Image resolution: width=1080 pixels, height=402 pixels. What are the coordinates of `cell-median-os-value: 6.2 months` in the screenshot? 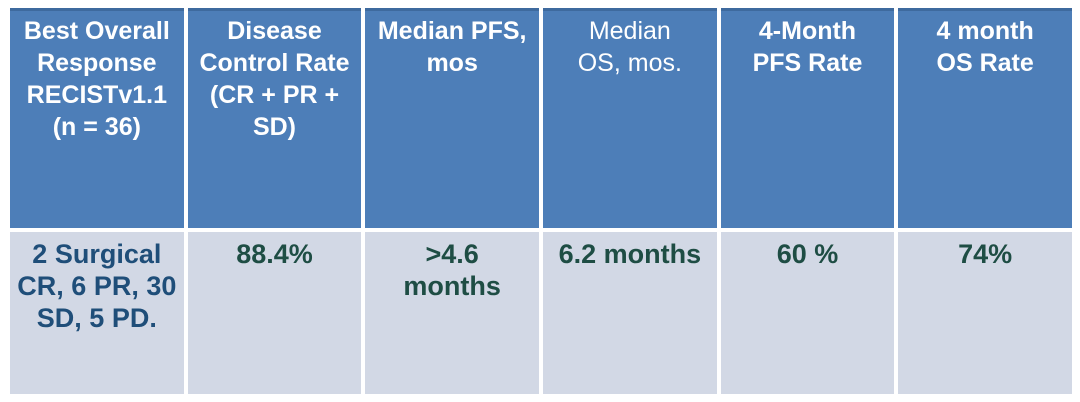 It's located at (630, 313).